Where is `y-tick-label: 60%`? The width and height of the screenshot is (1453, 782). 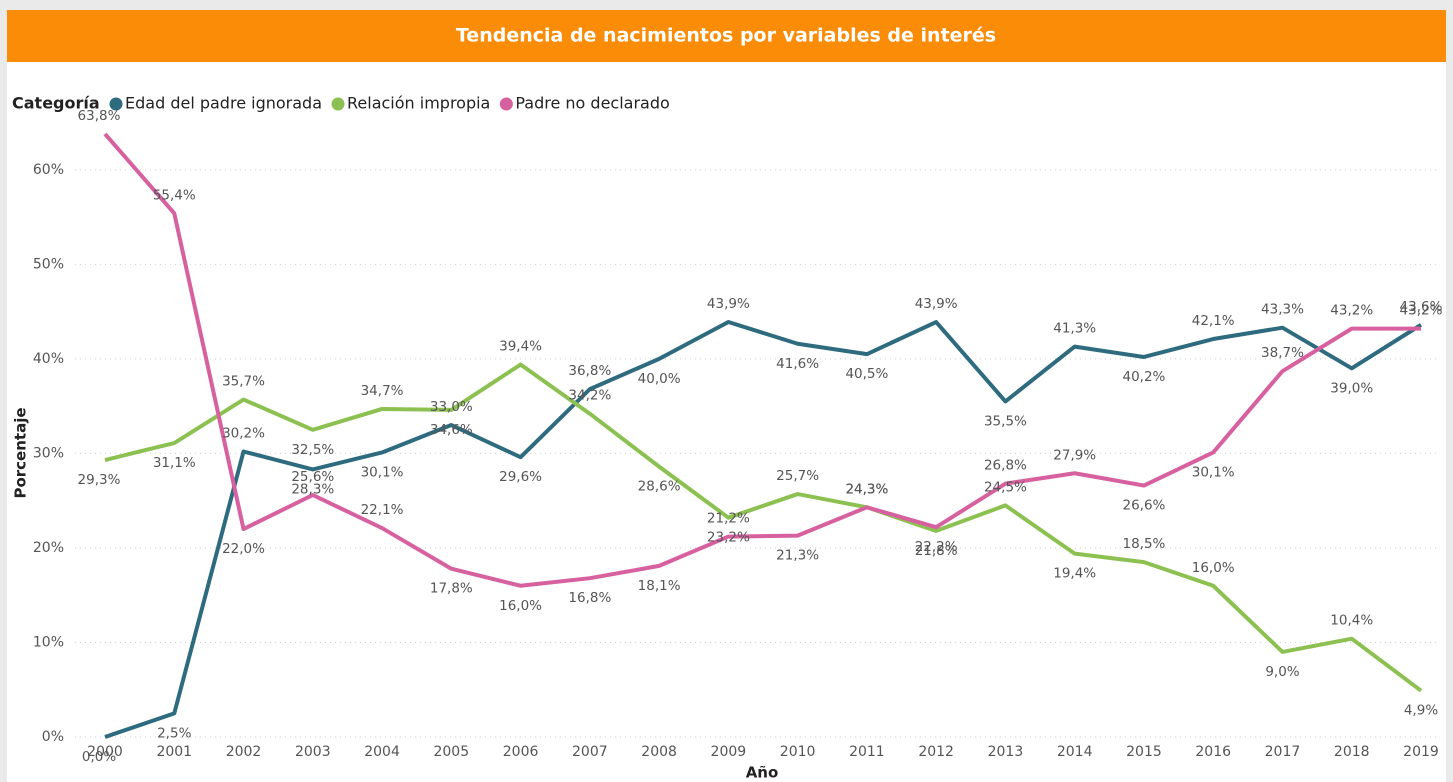
y-tick-label: 60% is located at coordinates (48, 170).